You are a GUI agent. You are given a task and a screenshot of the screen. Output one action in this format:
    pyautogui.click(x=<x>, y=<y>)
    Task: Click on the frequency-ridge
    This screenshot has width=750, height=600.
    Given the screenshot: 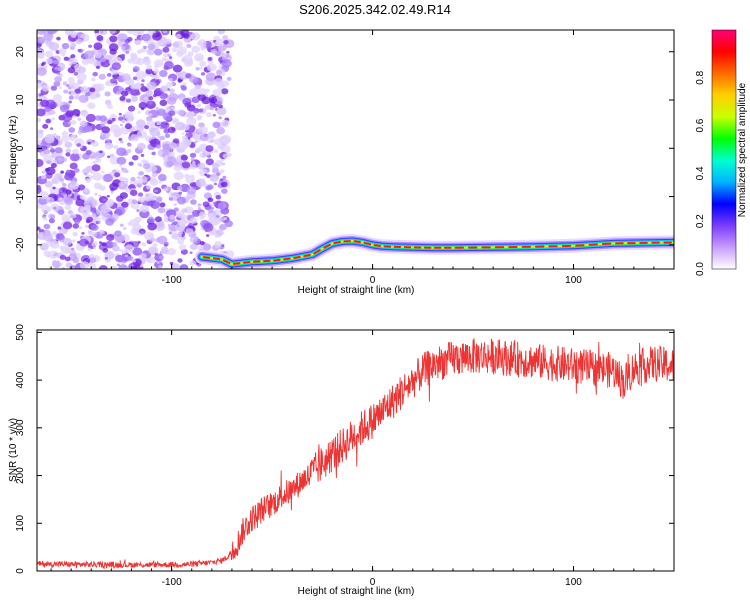 What is the action you would take?
    pyautogui.click(x=434, y=251)
    